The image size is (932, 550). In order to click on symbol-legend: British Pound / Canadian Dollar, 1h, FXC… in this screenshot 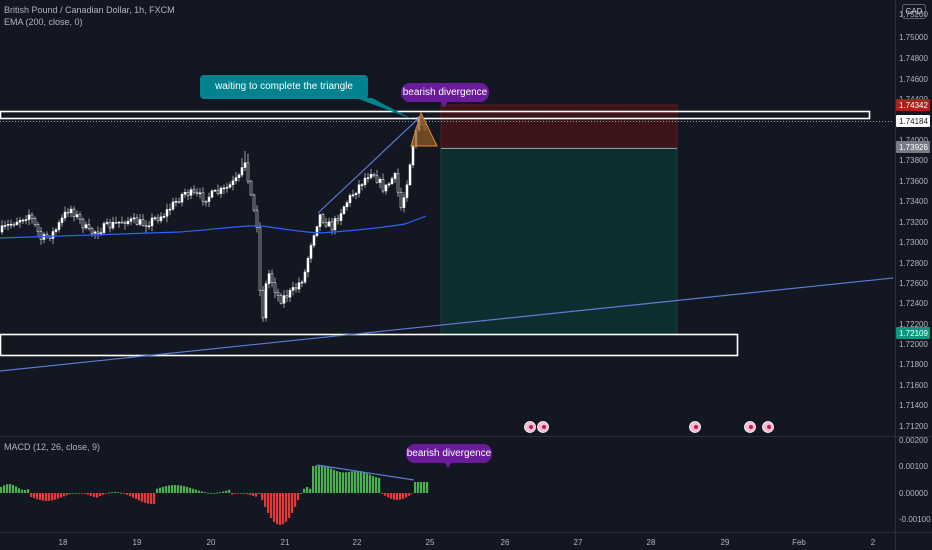, I will do `click(89, 10)`.